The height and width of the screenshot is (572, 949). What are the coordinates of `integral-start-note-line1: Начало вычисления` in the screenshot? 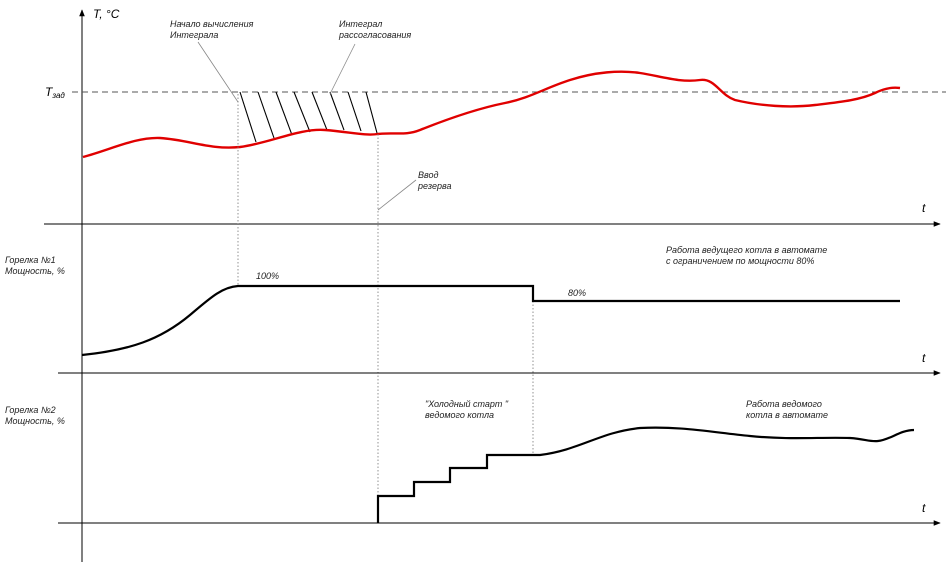 It's located at (212, 24).